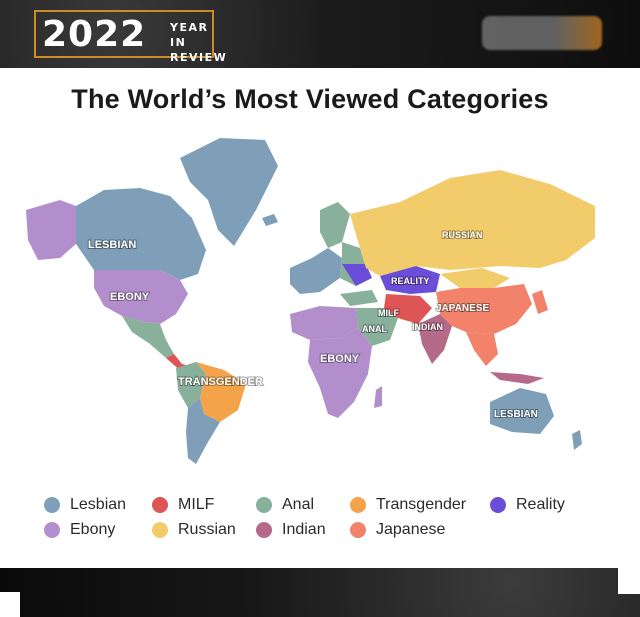 Image resolution: width=640 pixels, height=617 pixels. Describe the element at coordinates (52, 530) in the screenshot. I see `legend-swatch-ebony` at that location.